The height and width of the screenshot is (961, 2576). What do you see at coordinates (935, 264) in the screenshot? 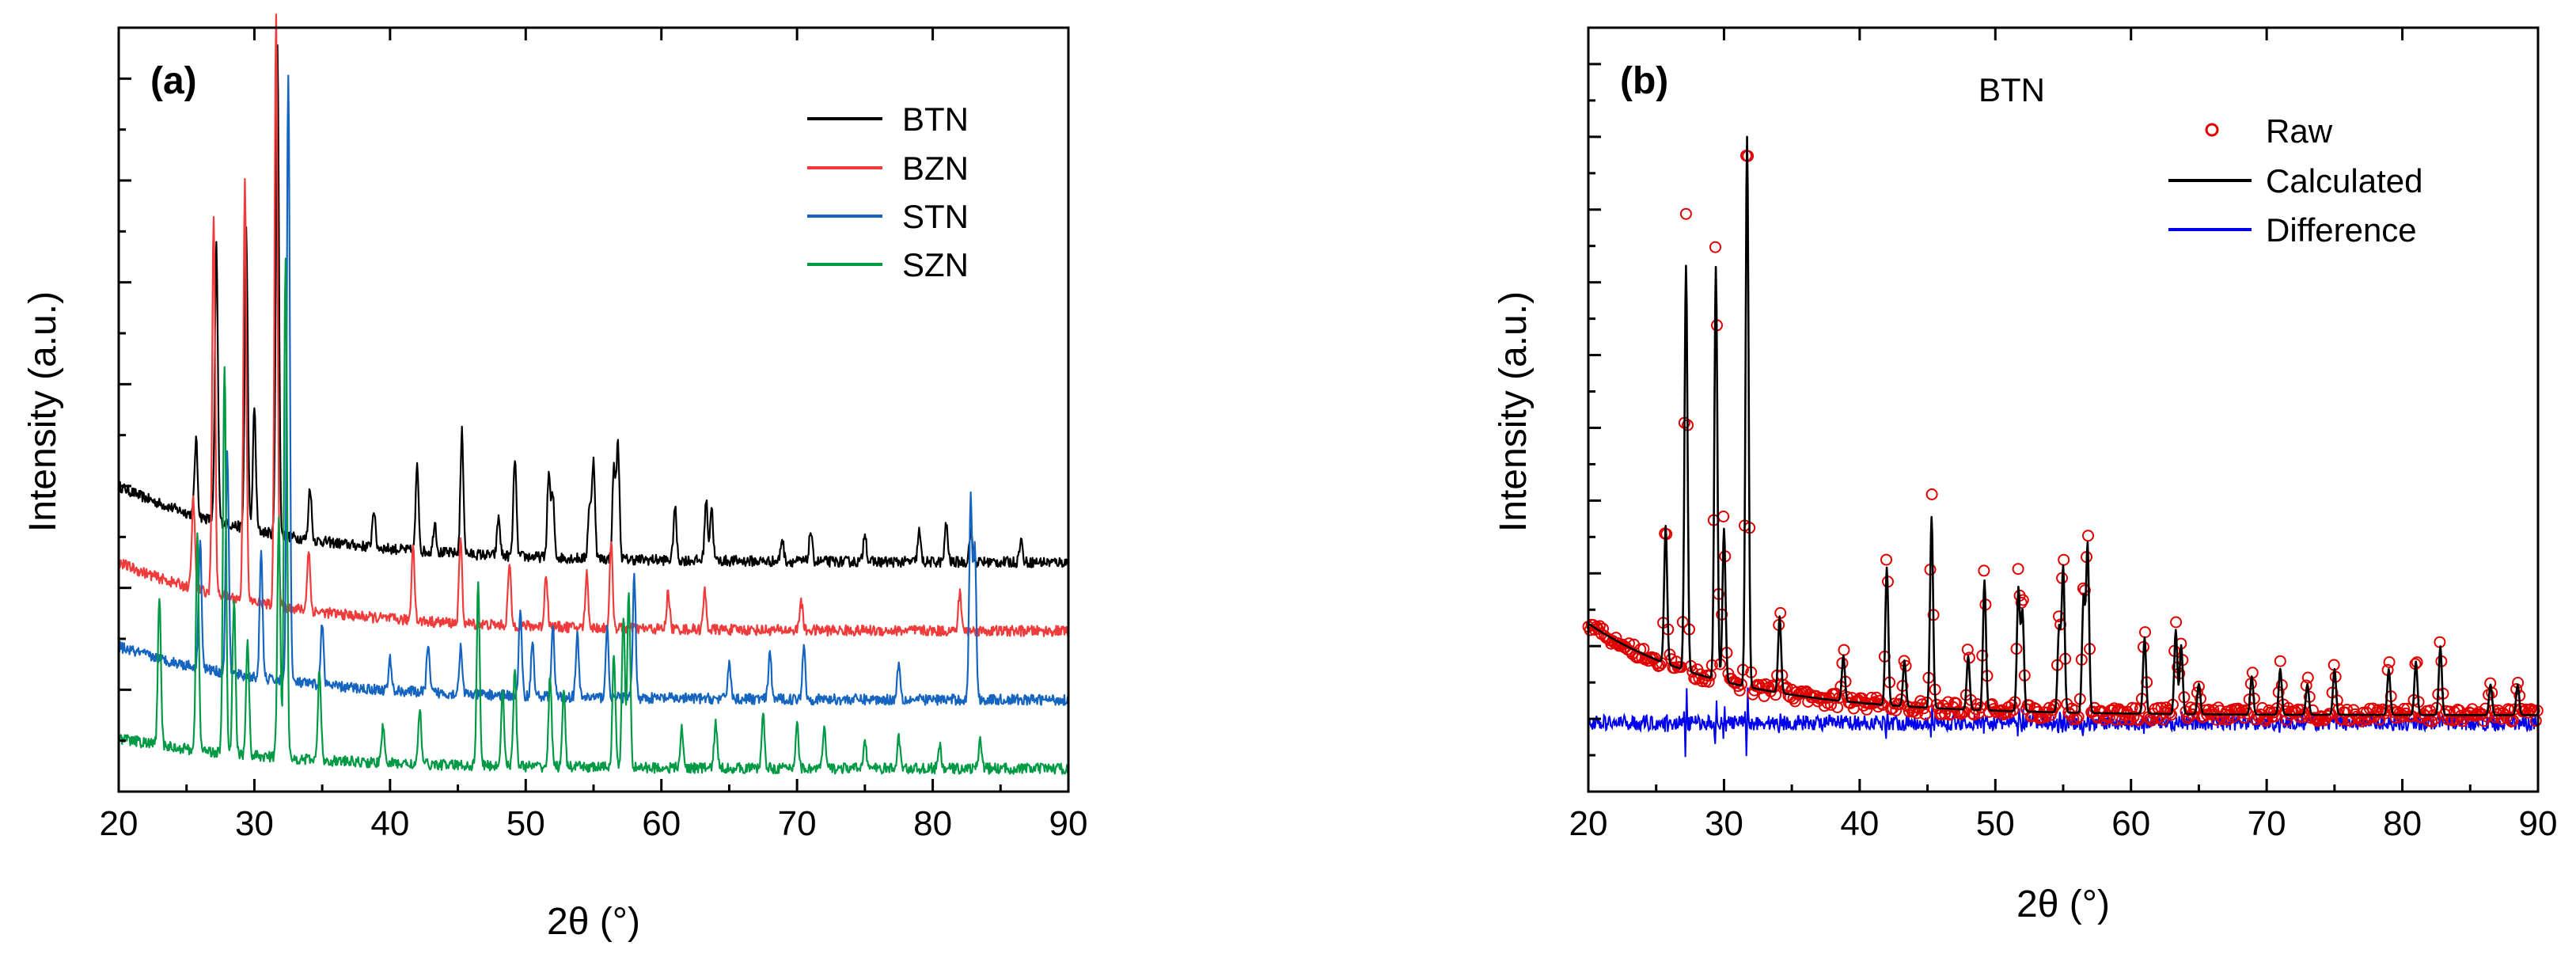
I see `legend-label-szn: SZN` at bounding box center [935, 264].